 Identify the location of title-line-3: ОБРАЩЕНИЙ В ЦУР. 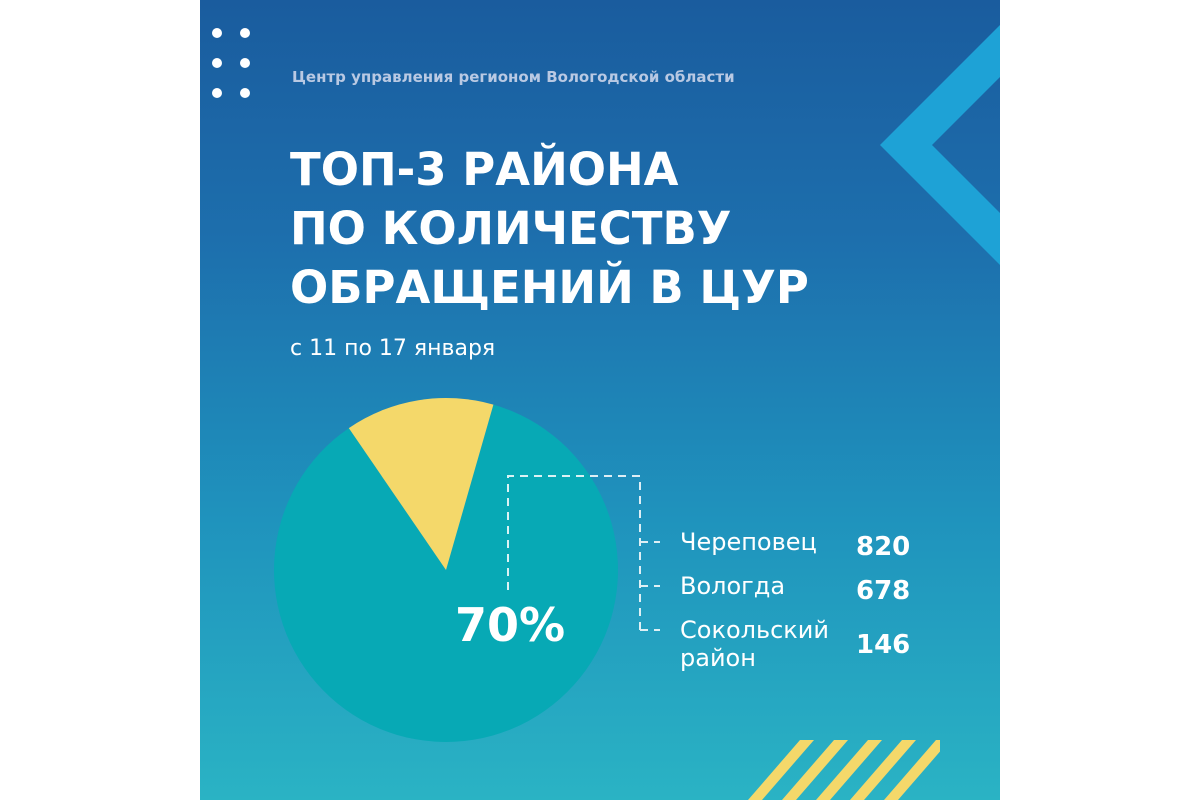
(549, 287).